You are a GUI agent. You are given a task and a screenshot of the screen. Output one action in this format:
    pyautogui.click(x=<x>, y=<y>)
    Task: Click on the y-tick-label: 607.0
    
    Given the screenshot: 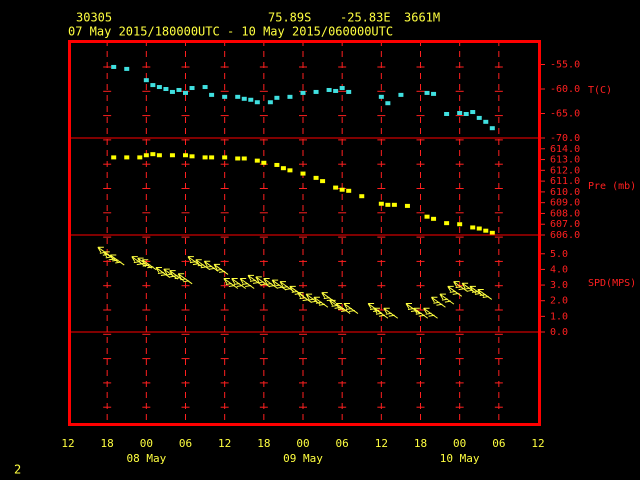 What is the action you would take?
    pyautogui.click(x=565, y=224)
    